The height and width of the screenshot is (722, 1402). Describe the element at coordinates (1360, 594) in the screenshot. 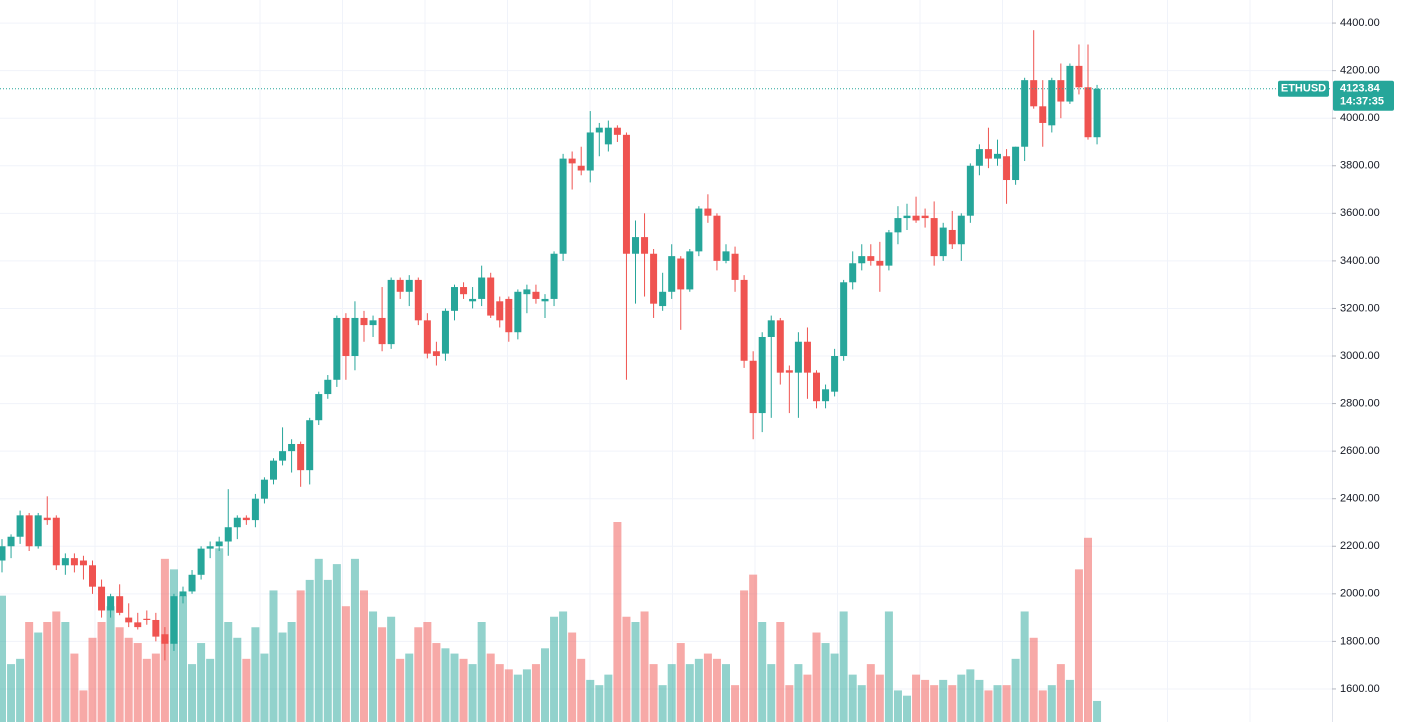

I see `y-tick-label: 2000.00` at that location.